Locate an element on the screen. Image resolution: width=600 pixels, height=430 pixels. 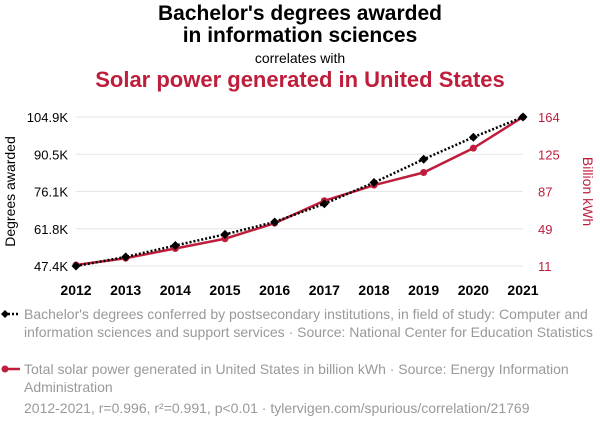
left-tick-label: 90.5K is located at coordinates (51, 154).